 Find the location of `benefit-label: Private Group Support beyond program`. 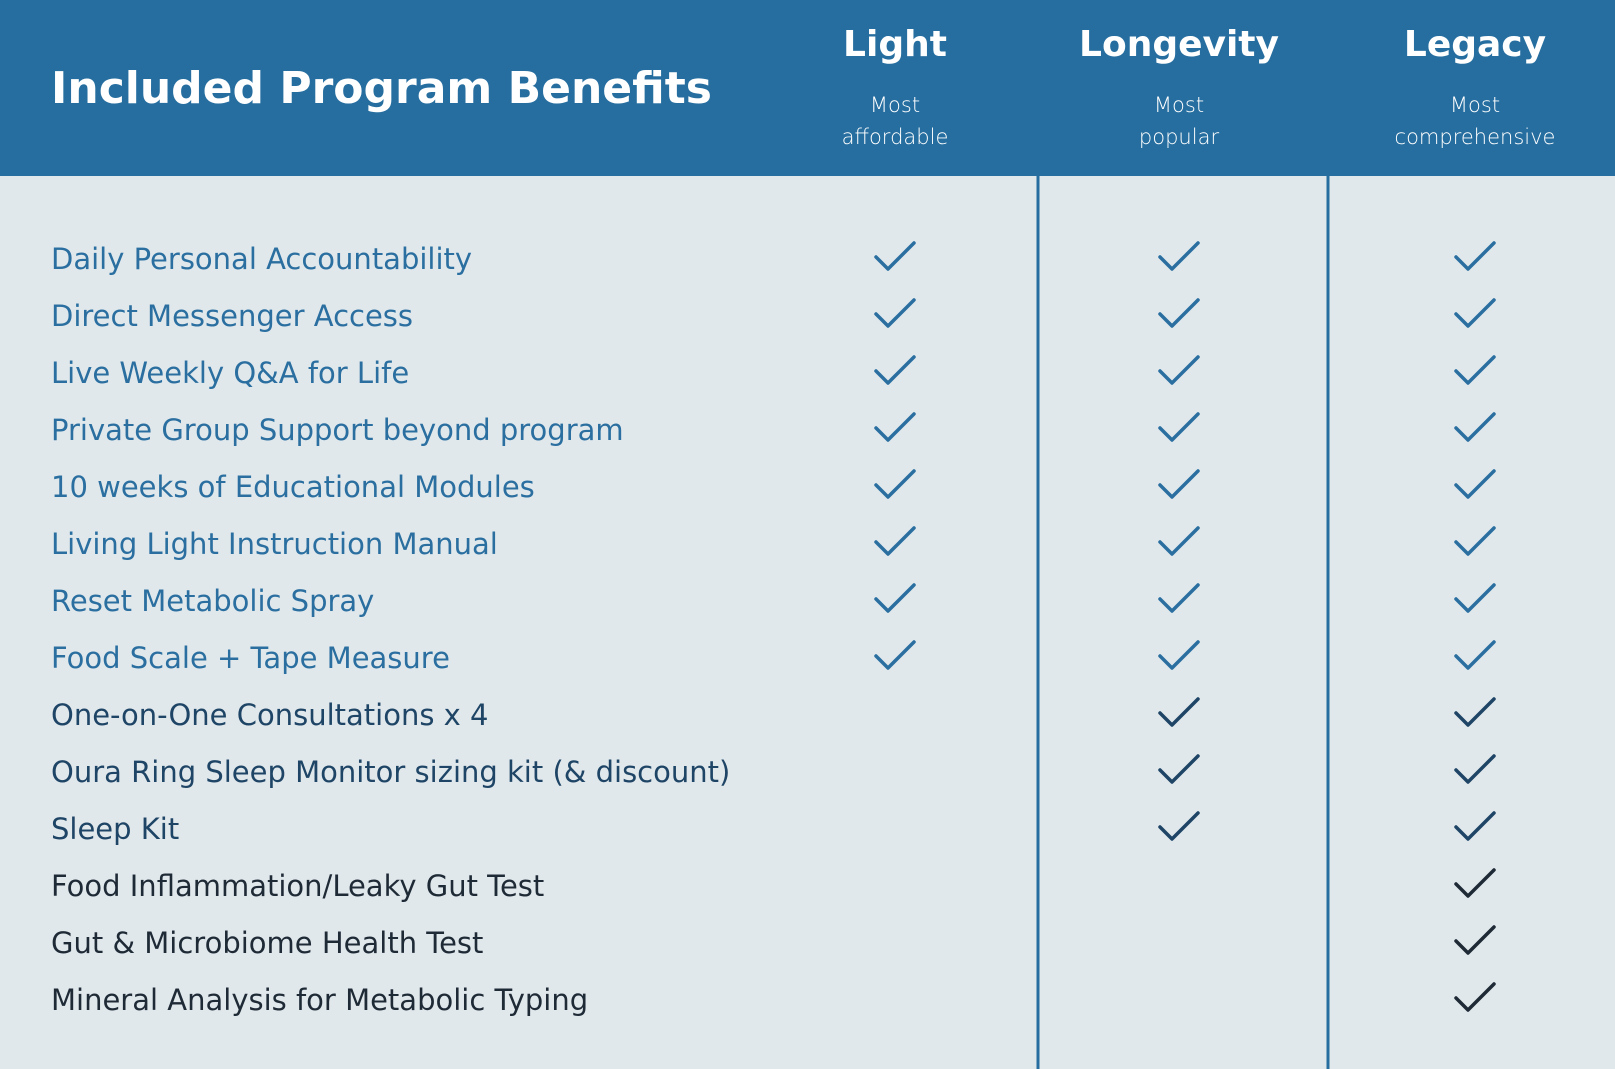

benefit-label: Private Group Support beyond program is located at coordinates (337, 430).